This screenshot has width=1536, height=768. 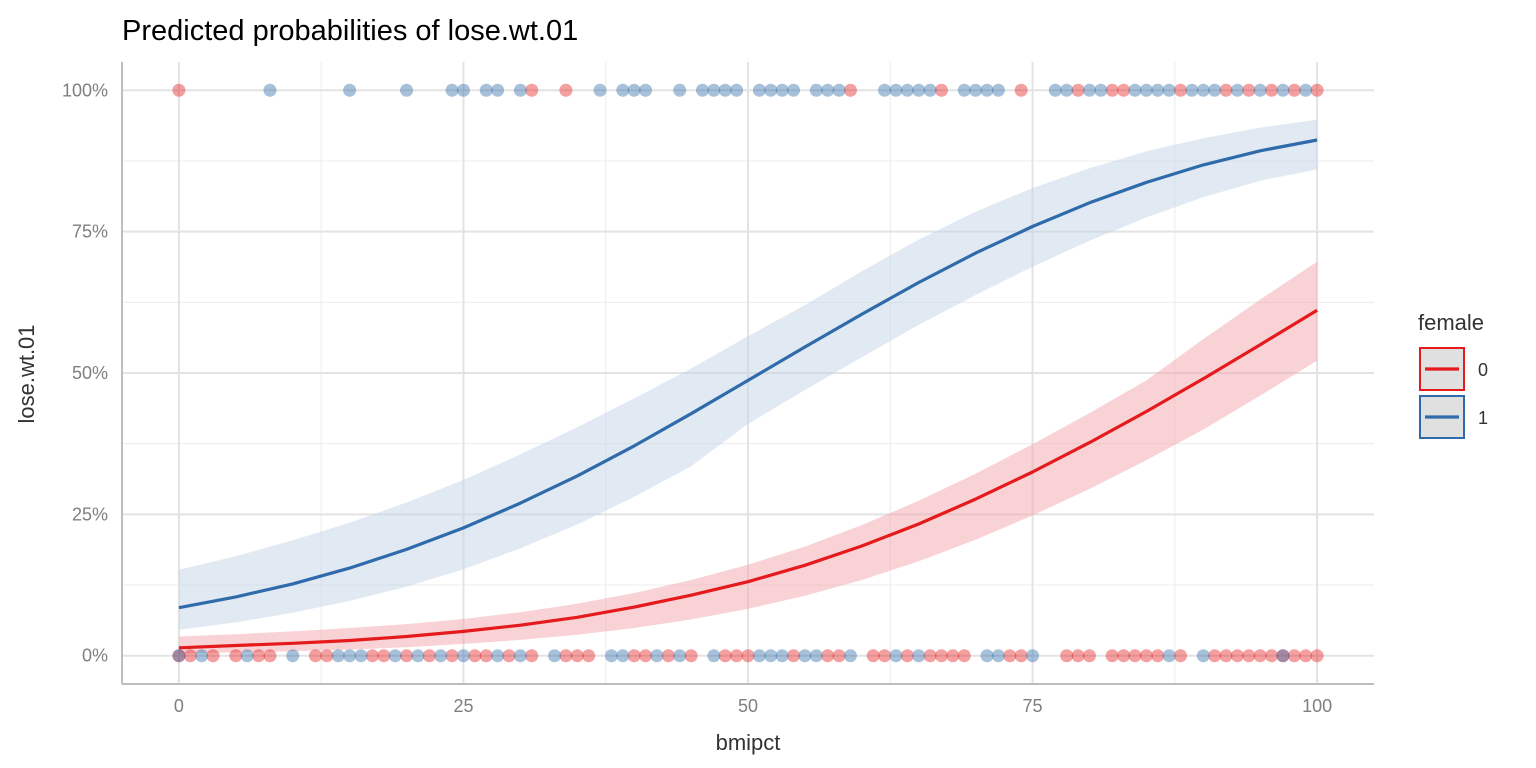 I want to click on legend-label-female-0: 0, so click(x=1483, y=370).